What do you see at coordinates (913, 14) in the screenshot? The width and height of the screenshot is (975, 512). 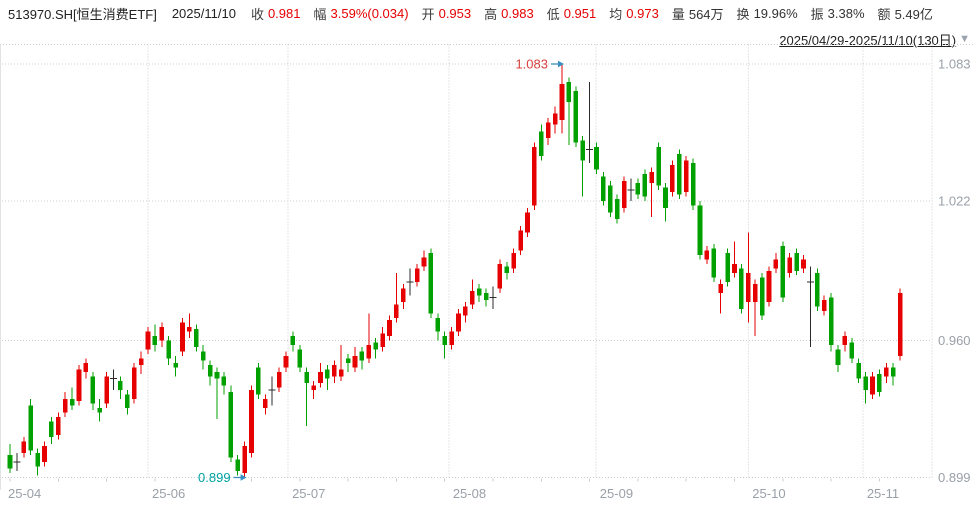 I see `field-value: 5.49亿` at bounding box center [913, 14].